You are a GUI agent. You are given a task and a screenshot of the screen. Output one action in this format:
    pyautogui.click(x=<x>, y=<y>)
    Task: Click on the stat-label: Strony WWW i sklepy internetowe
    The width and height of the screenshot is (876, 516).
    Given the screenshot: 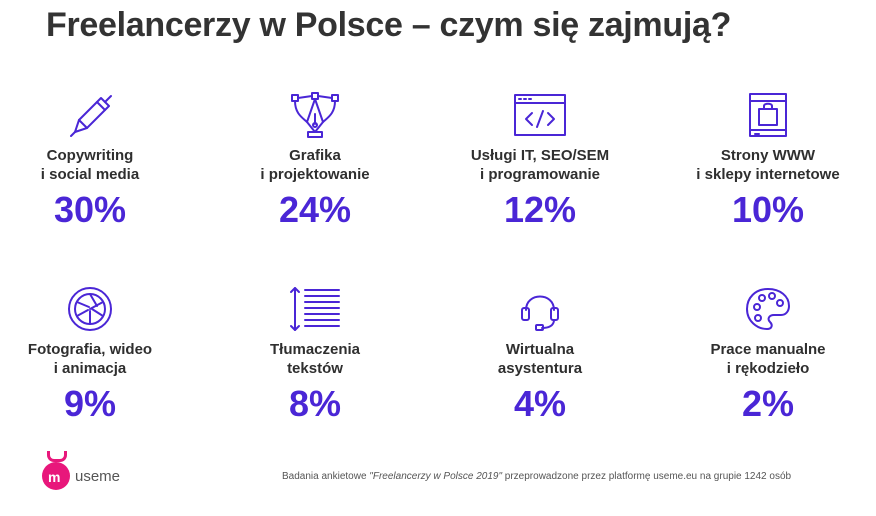 What is the action you would take?
    pyautogui.click(x=768, y=165)
    